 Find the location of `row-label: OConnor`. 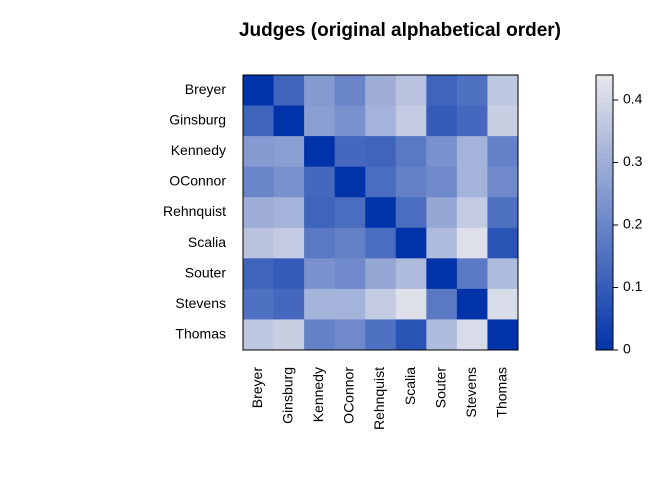

row-label: OConnor is located at coordinates (197, 181).